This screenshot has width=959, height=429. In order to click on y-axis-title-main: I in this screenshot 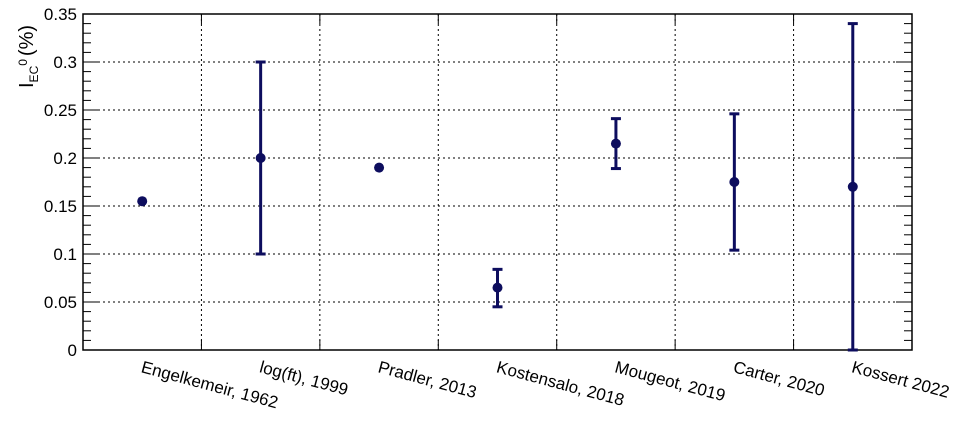, I will do `click(27, 85)`.